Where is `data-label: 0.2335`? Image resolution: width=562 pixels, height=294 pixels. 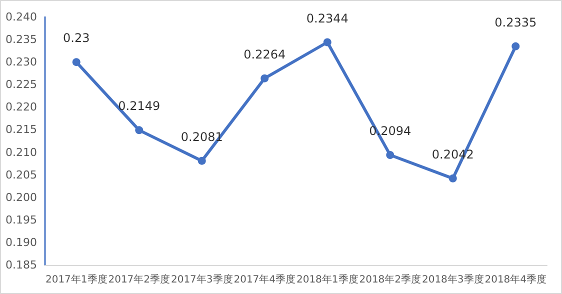
data-label: 0.2335 is located at coordinates (515, 22).